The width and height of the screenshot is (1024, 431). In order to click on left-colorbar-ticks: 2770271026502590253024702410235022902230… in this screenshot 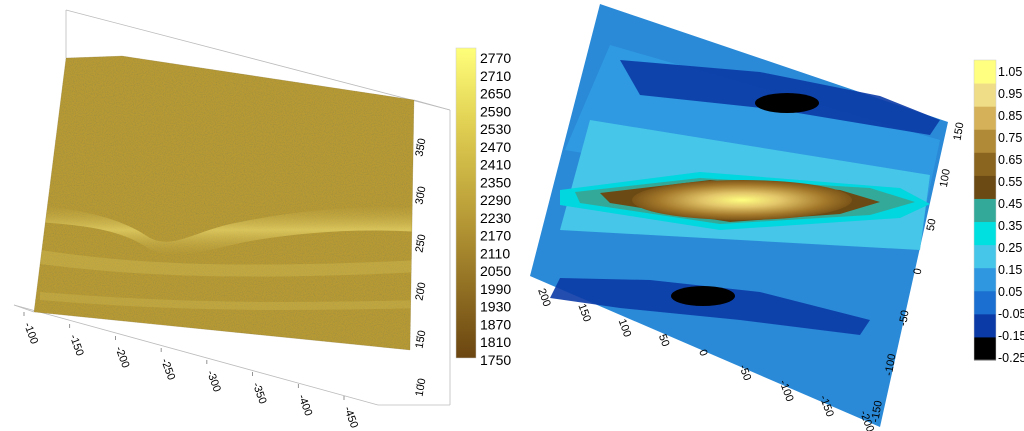, I will do `click(495, 209)`.